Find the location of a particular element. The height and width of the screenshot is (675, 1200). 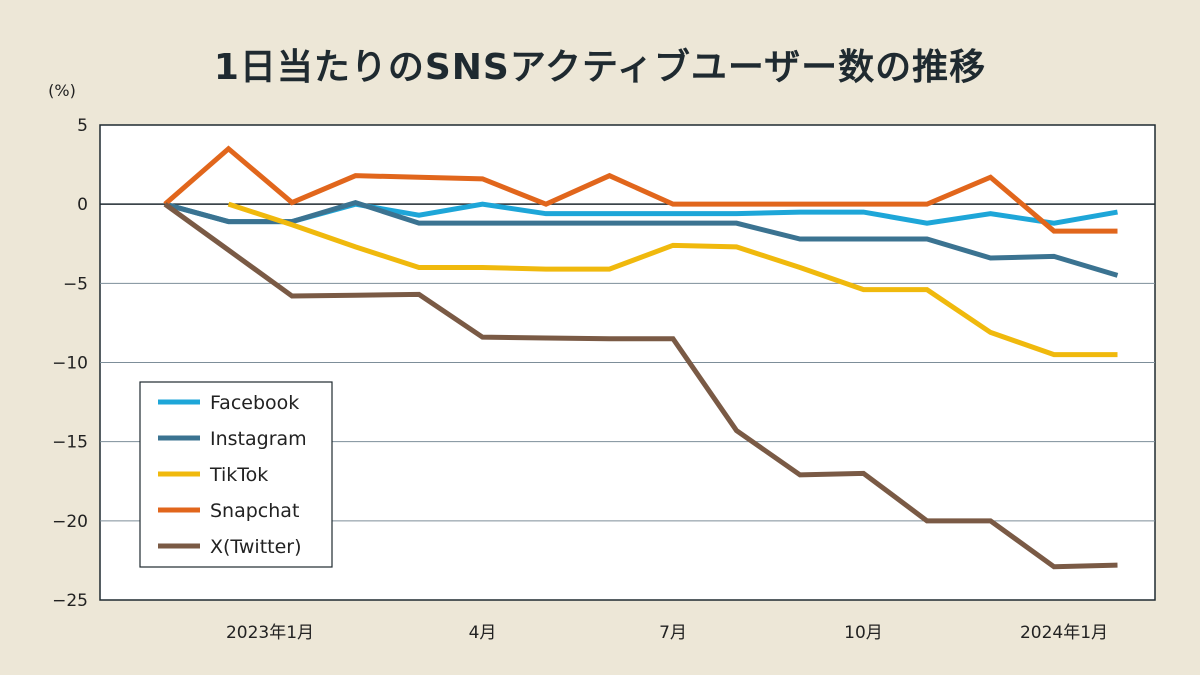

y-tick-label: −15 is located at coordinates (70, 443).